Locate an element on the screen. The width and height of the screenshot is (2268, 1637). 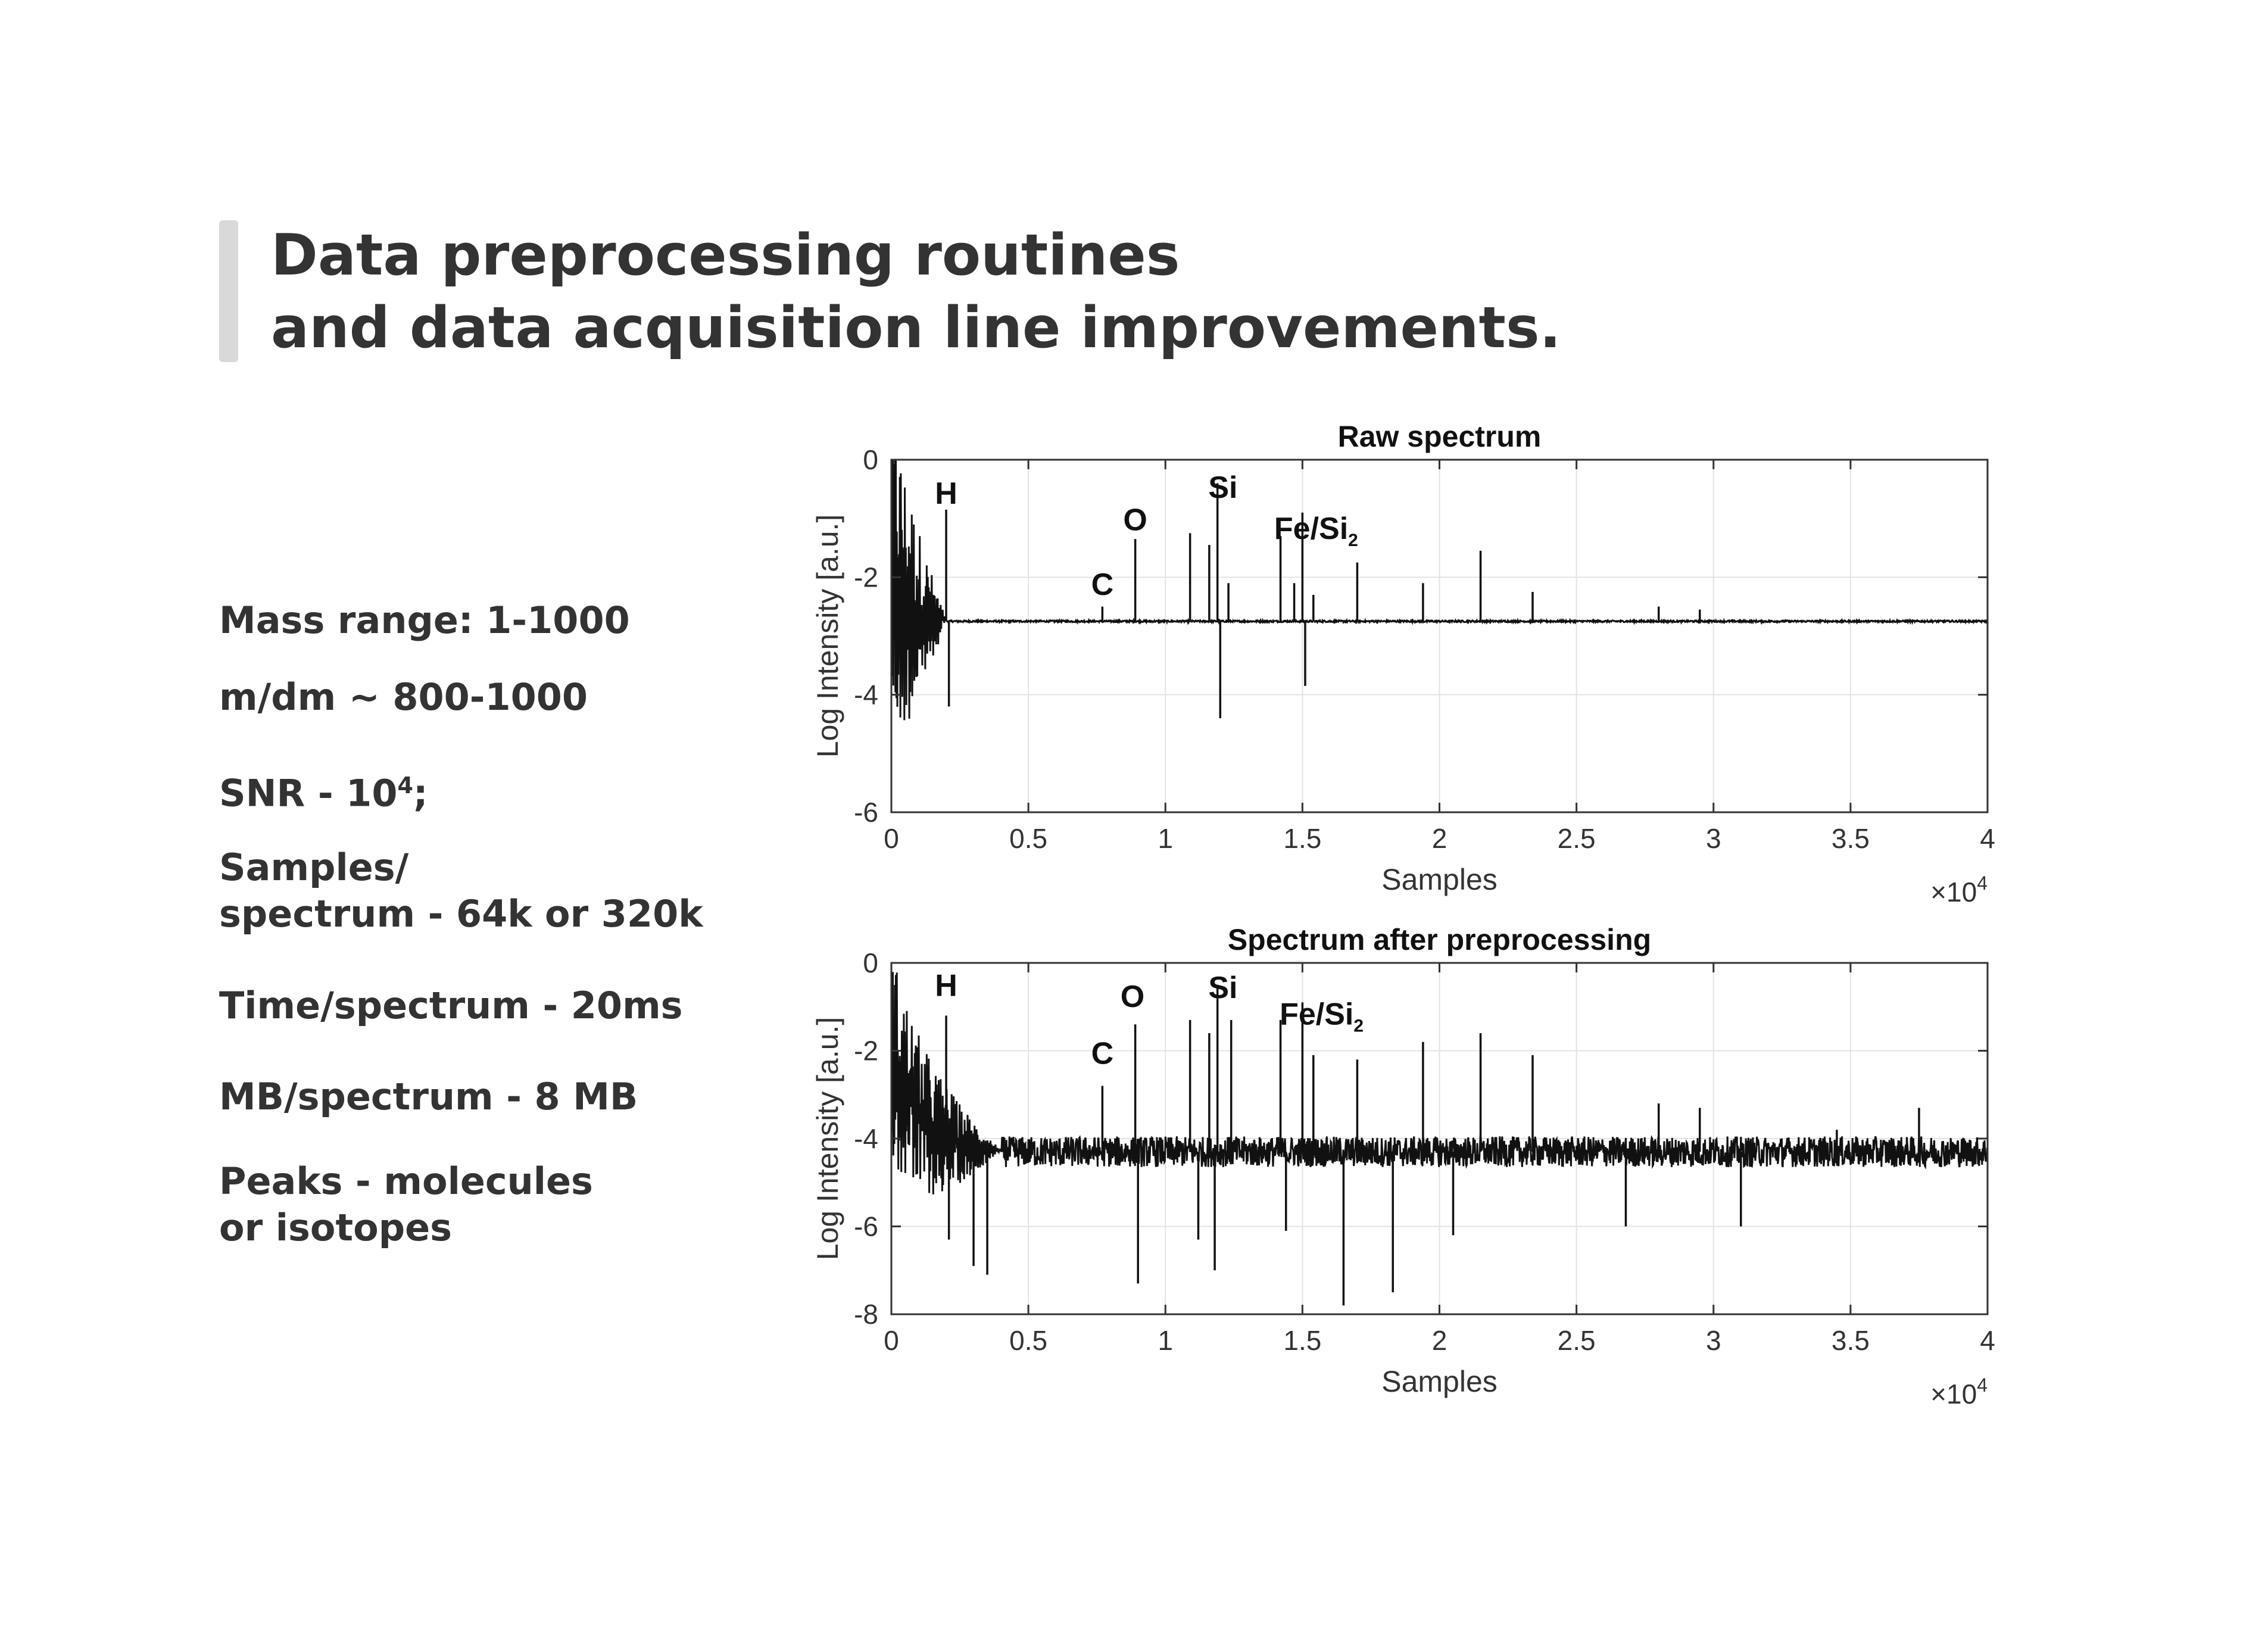
spec-mass-range: Mass range: 1-1000 is located at coordinates (424, 620).